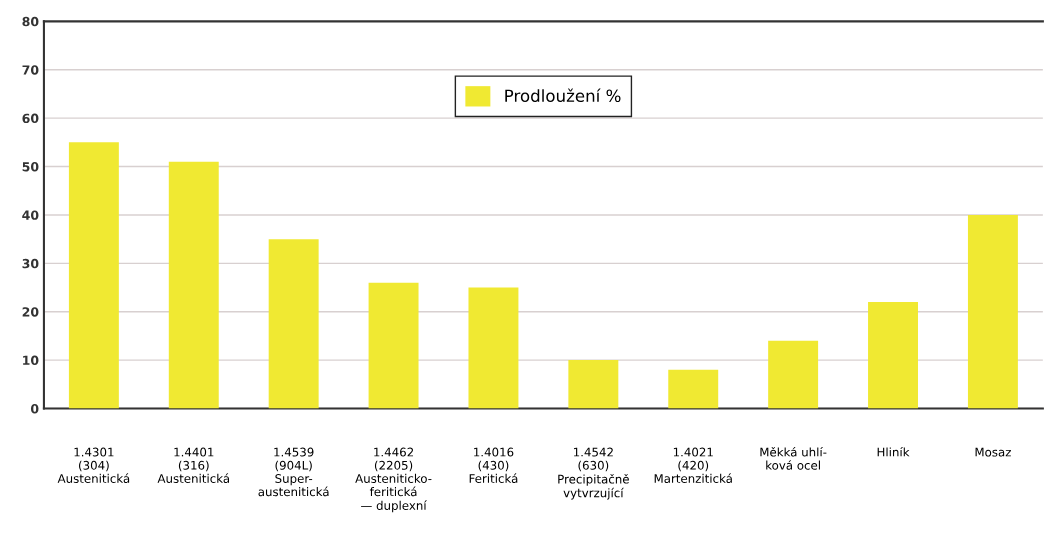 The height and width of the screenshot is (534, 1046). Describe the element at coordinates (893, 451) in the screenshot. I see `x-tick-label: Hliník` at that location.